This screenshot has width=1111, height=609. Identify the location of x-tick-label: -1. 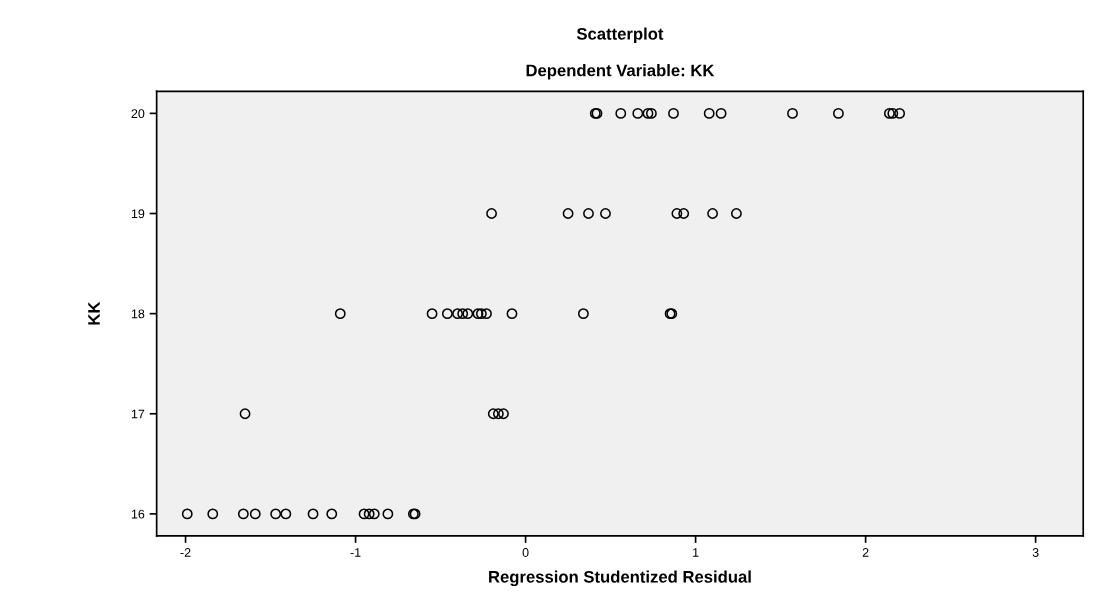
(355, 552).